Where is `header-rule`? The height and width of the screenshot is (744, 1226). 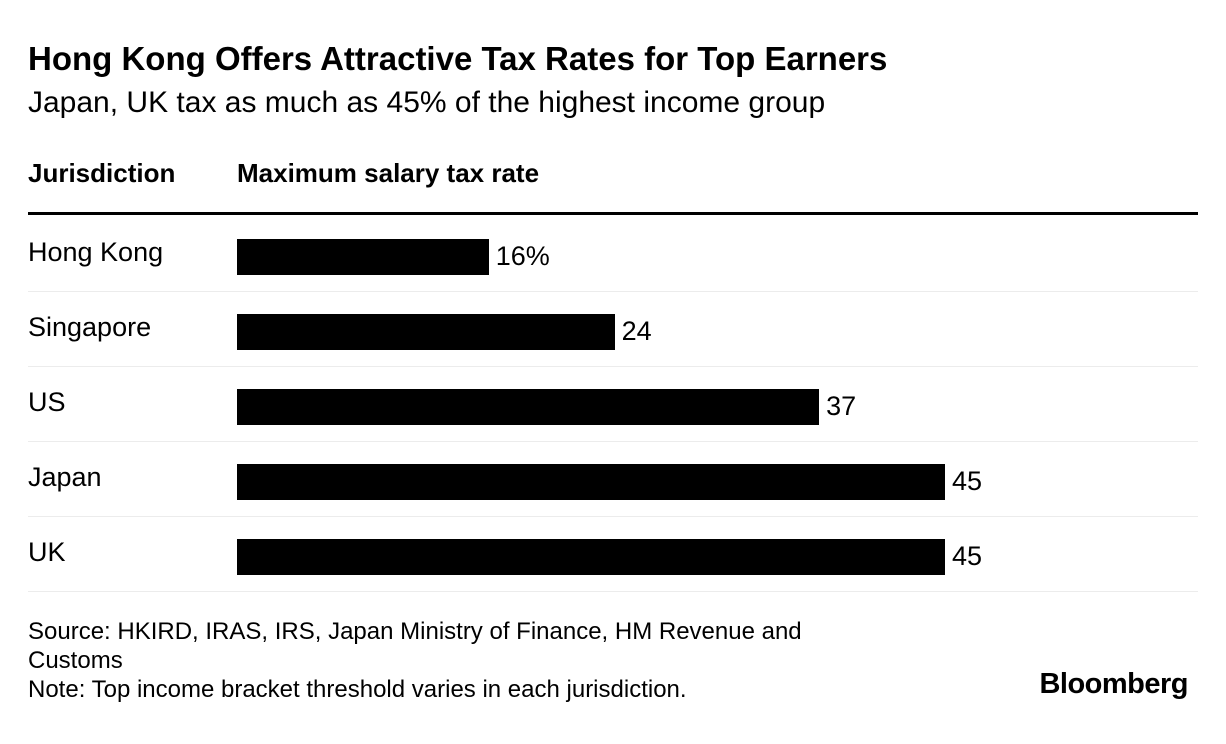 header-rule is located at coordinates (613, 213).